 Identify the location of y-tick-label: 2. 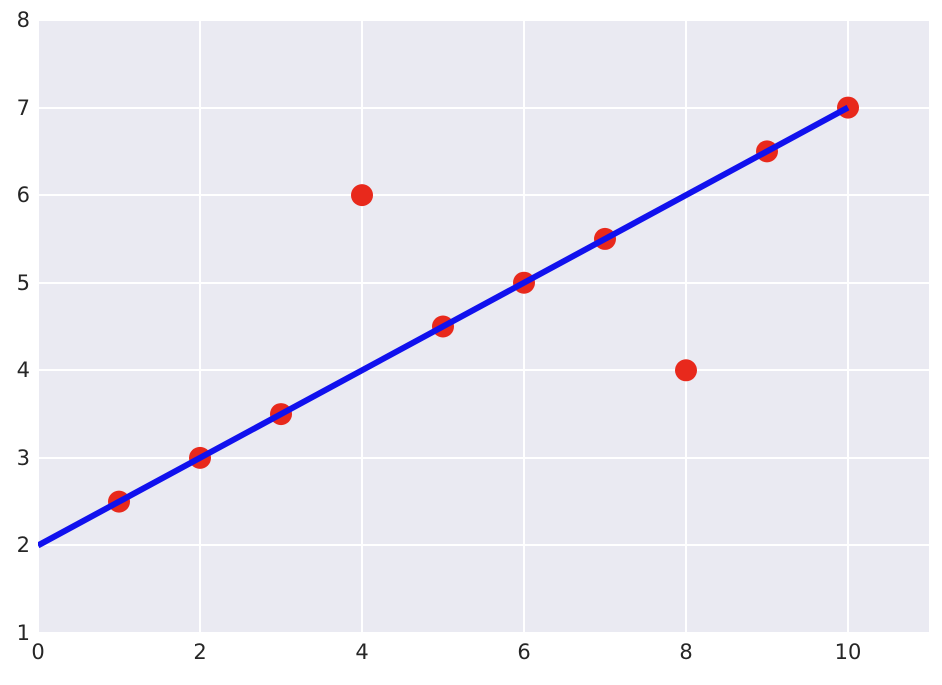
(23, 545).